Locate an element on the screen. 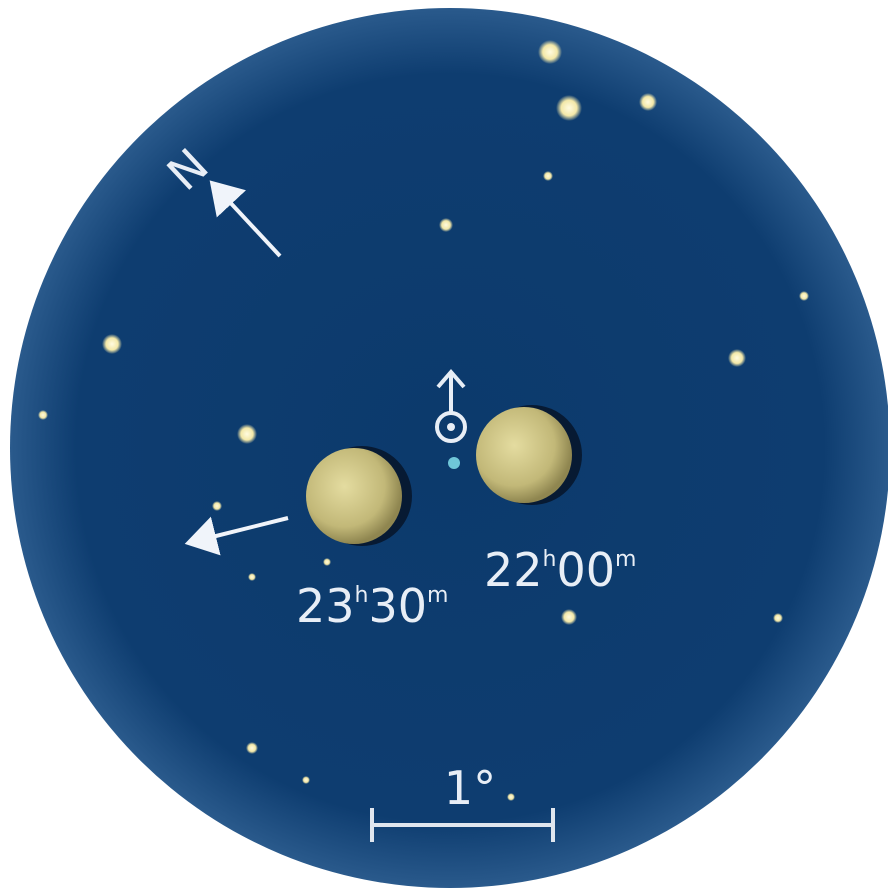  time-label: 22h00m is located at coordinates (560, 570).